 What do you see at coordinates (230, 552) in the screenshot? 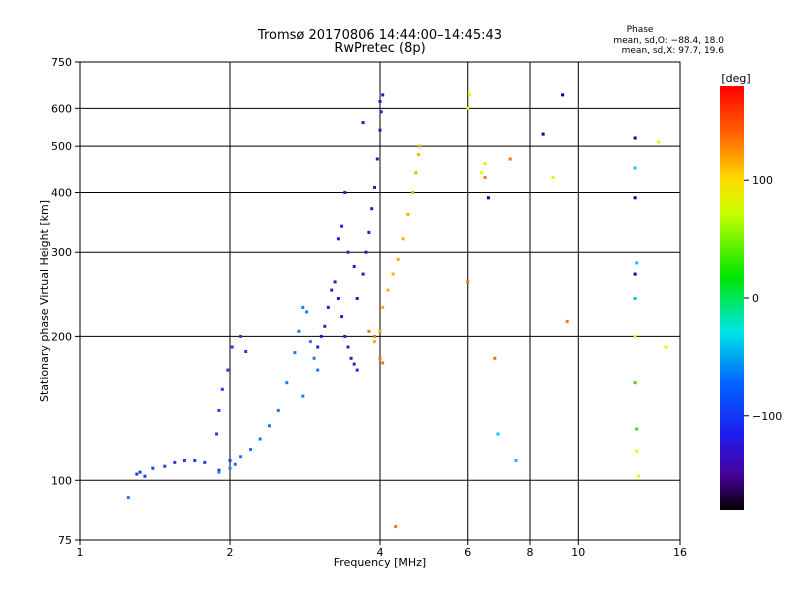
I see `x-tick-label: 2` at bounding box center [230, 552].